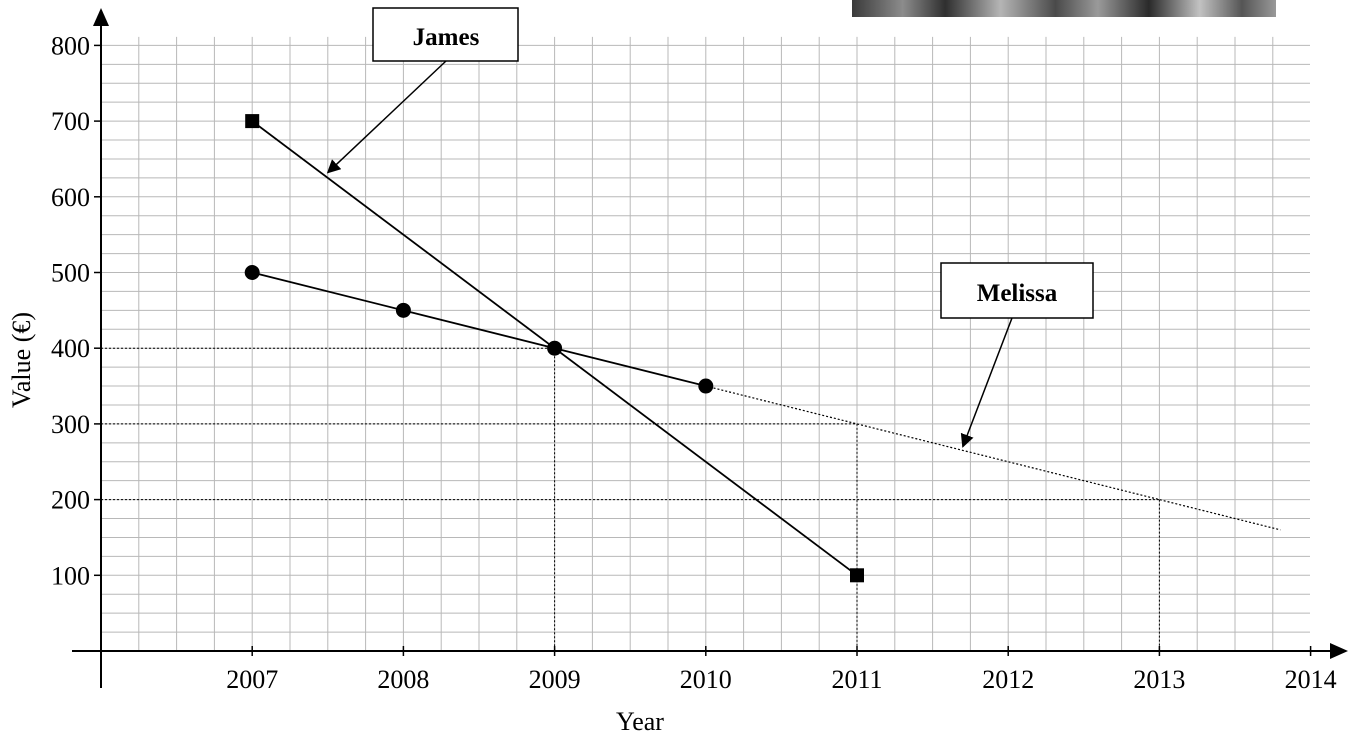 Image resolution: width=1356 pixels, height=736 pixels. I want to click on x-tick-label: 2009, so click(555, 679).